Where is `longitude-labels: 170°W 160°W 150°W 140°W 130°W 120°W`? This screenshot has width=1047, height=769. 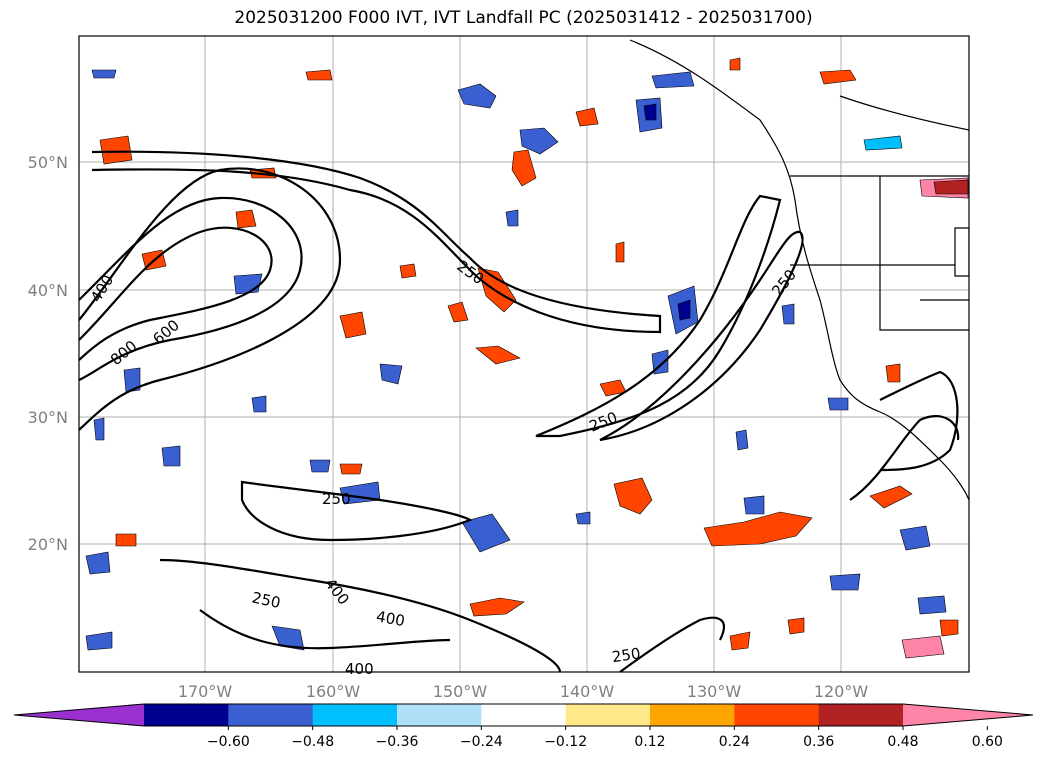 longitude-labels: 170°W 160°W 150°W 140°W 130°W 120°W is located at coordinates (523, 691).